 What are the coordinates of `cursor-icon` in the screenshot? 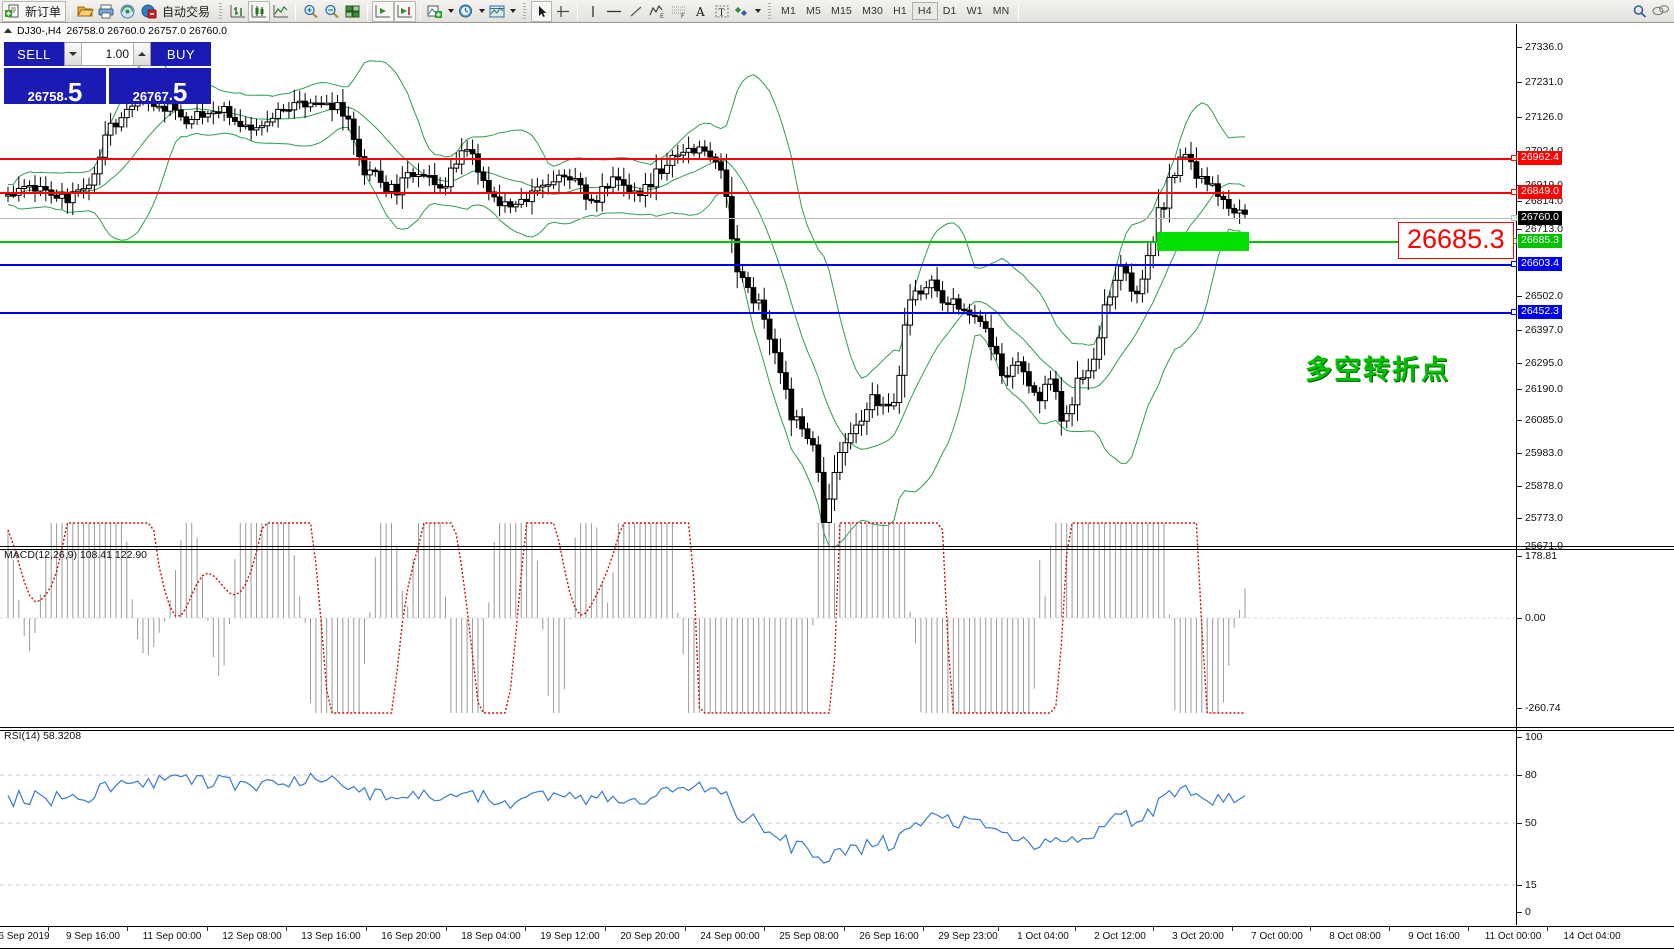 It's located at (542, 11).